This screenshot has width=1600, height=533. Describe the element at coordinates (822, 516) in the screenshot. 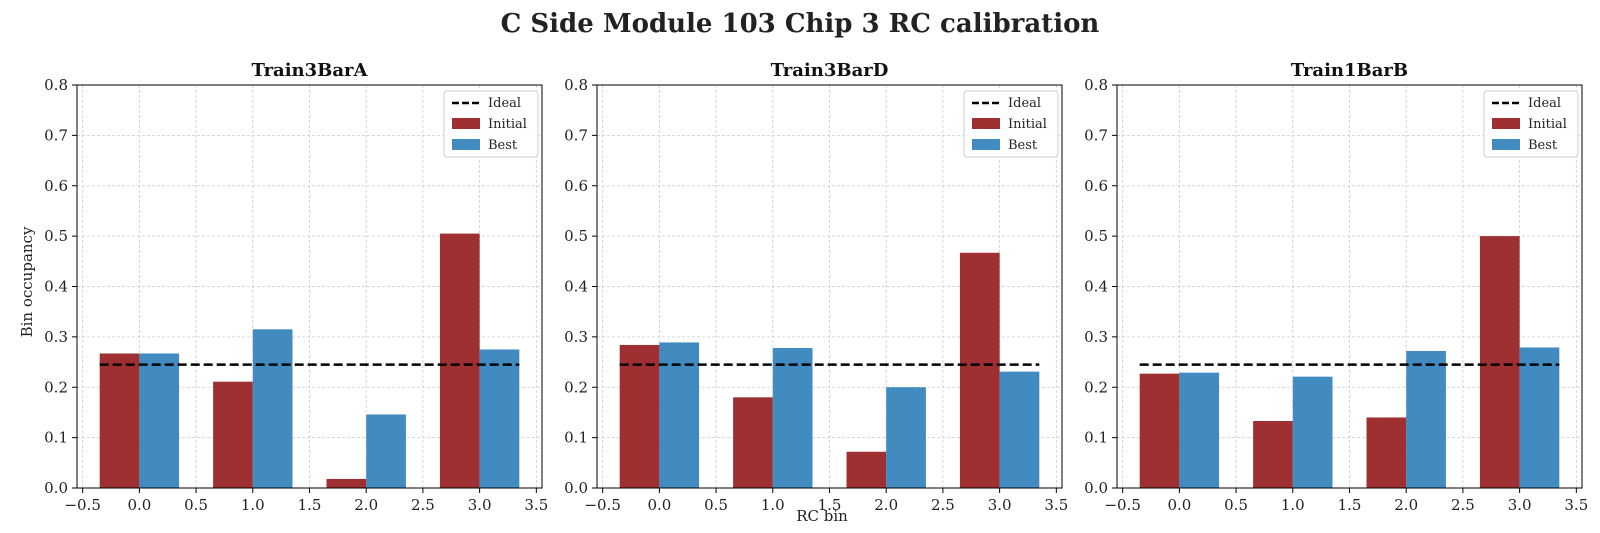

I see `x-axis-label: RC bin` at that location.